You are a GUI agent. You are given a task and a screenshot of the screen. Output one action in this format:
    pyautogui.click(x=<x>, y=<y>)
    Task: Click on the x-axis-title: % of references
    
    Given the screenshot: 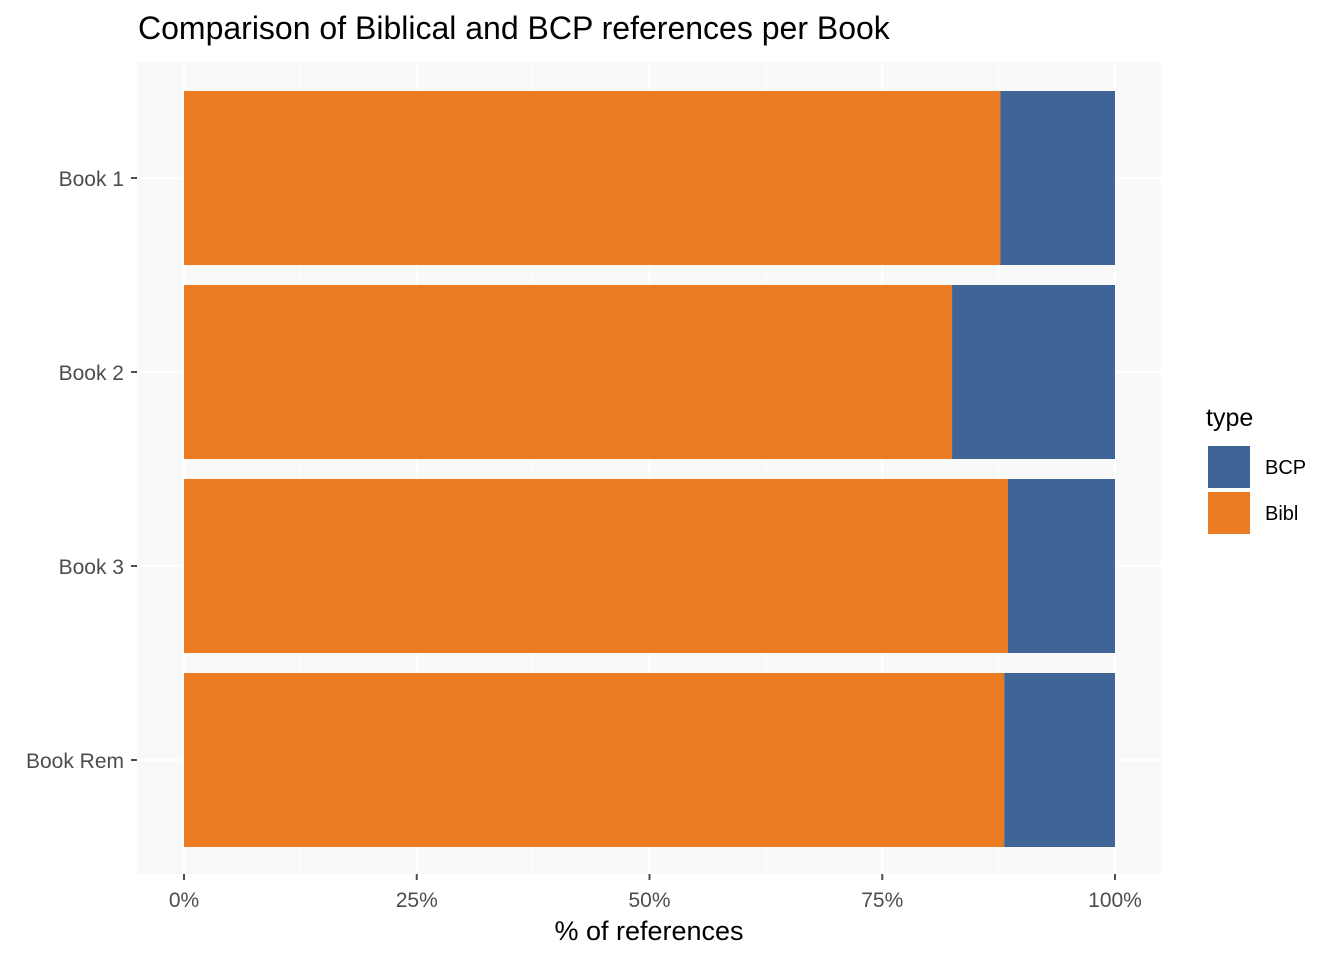 What is the action you would take?
    pyautogui.click(x=648, y=931)
    